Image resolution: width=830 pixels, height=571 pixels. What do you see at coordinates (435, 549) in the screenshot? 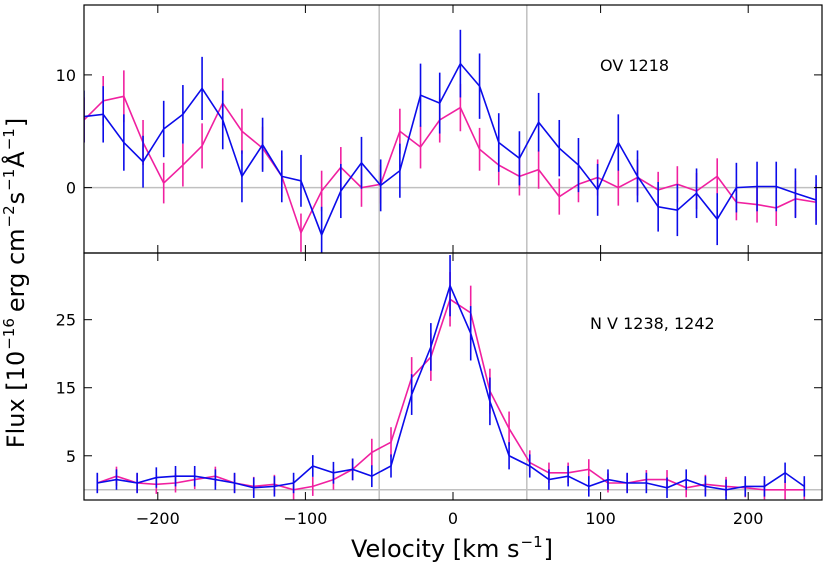
I see `label-part: Velocity [km s` at bounding box center [435, 549].